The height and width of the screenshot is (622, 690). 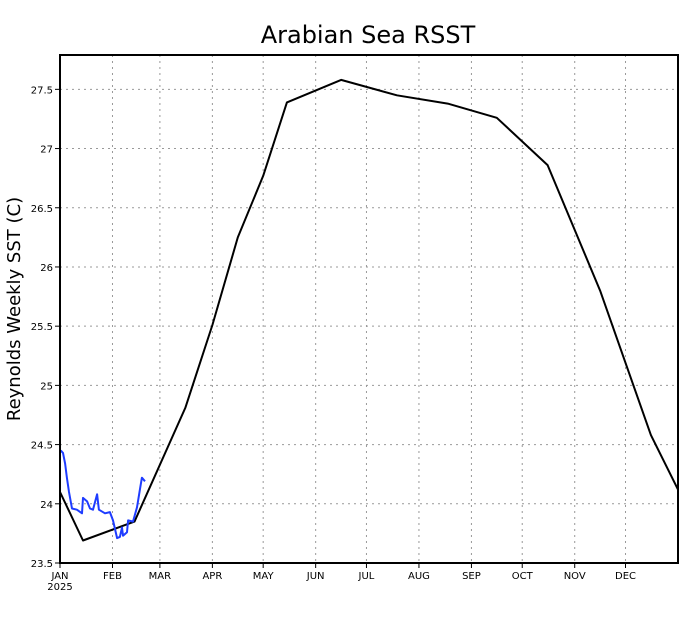 What do you see at coordinates (315, 576) in the screenshot?
I see `x-tick-label: JUN` at bounding box center [315, 576].